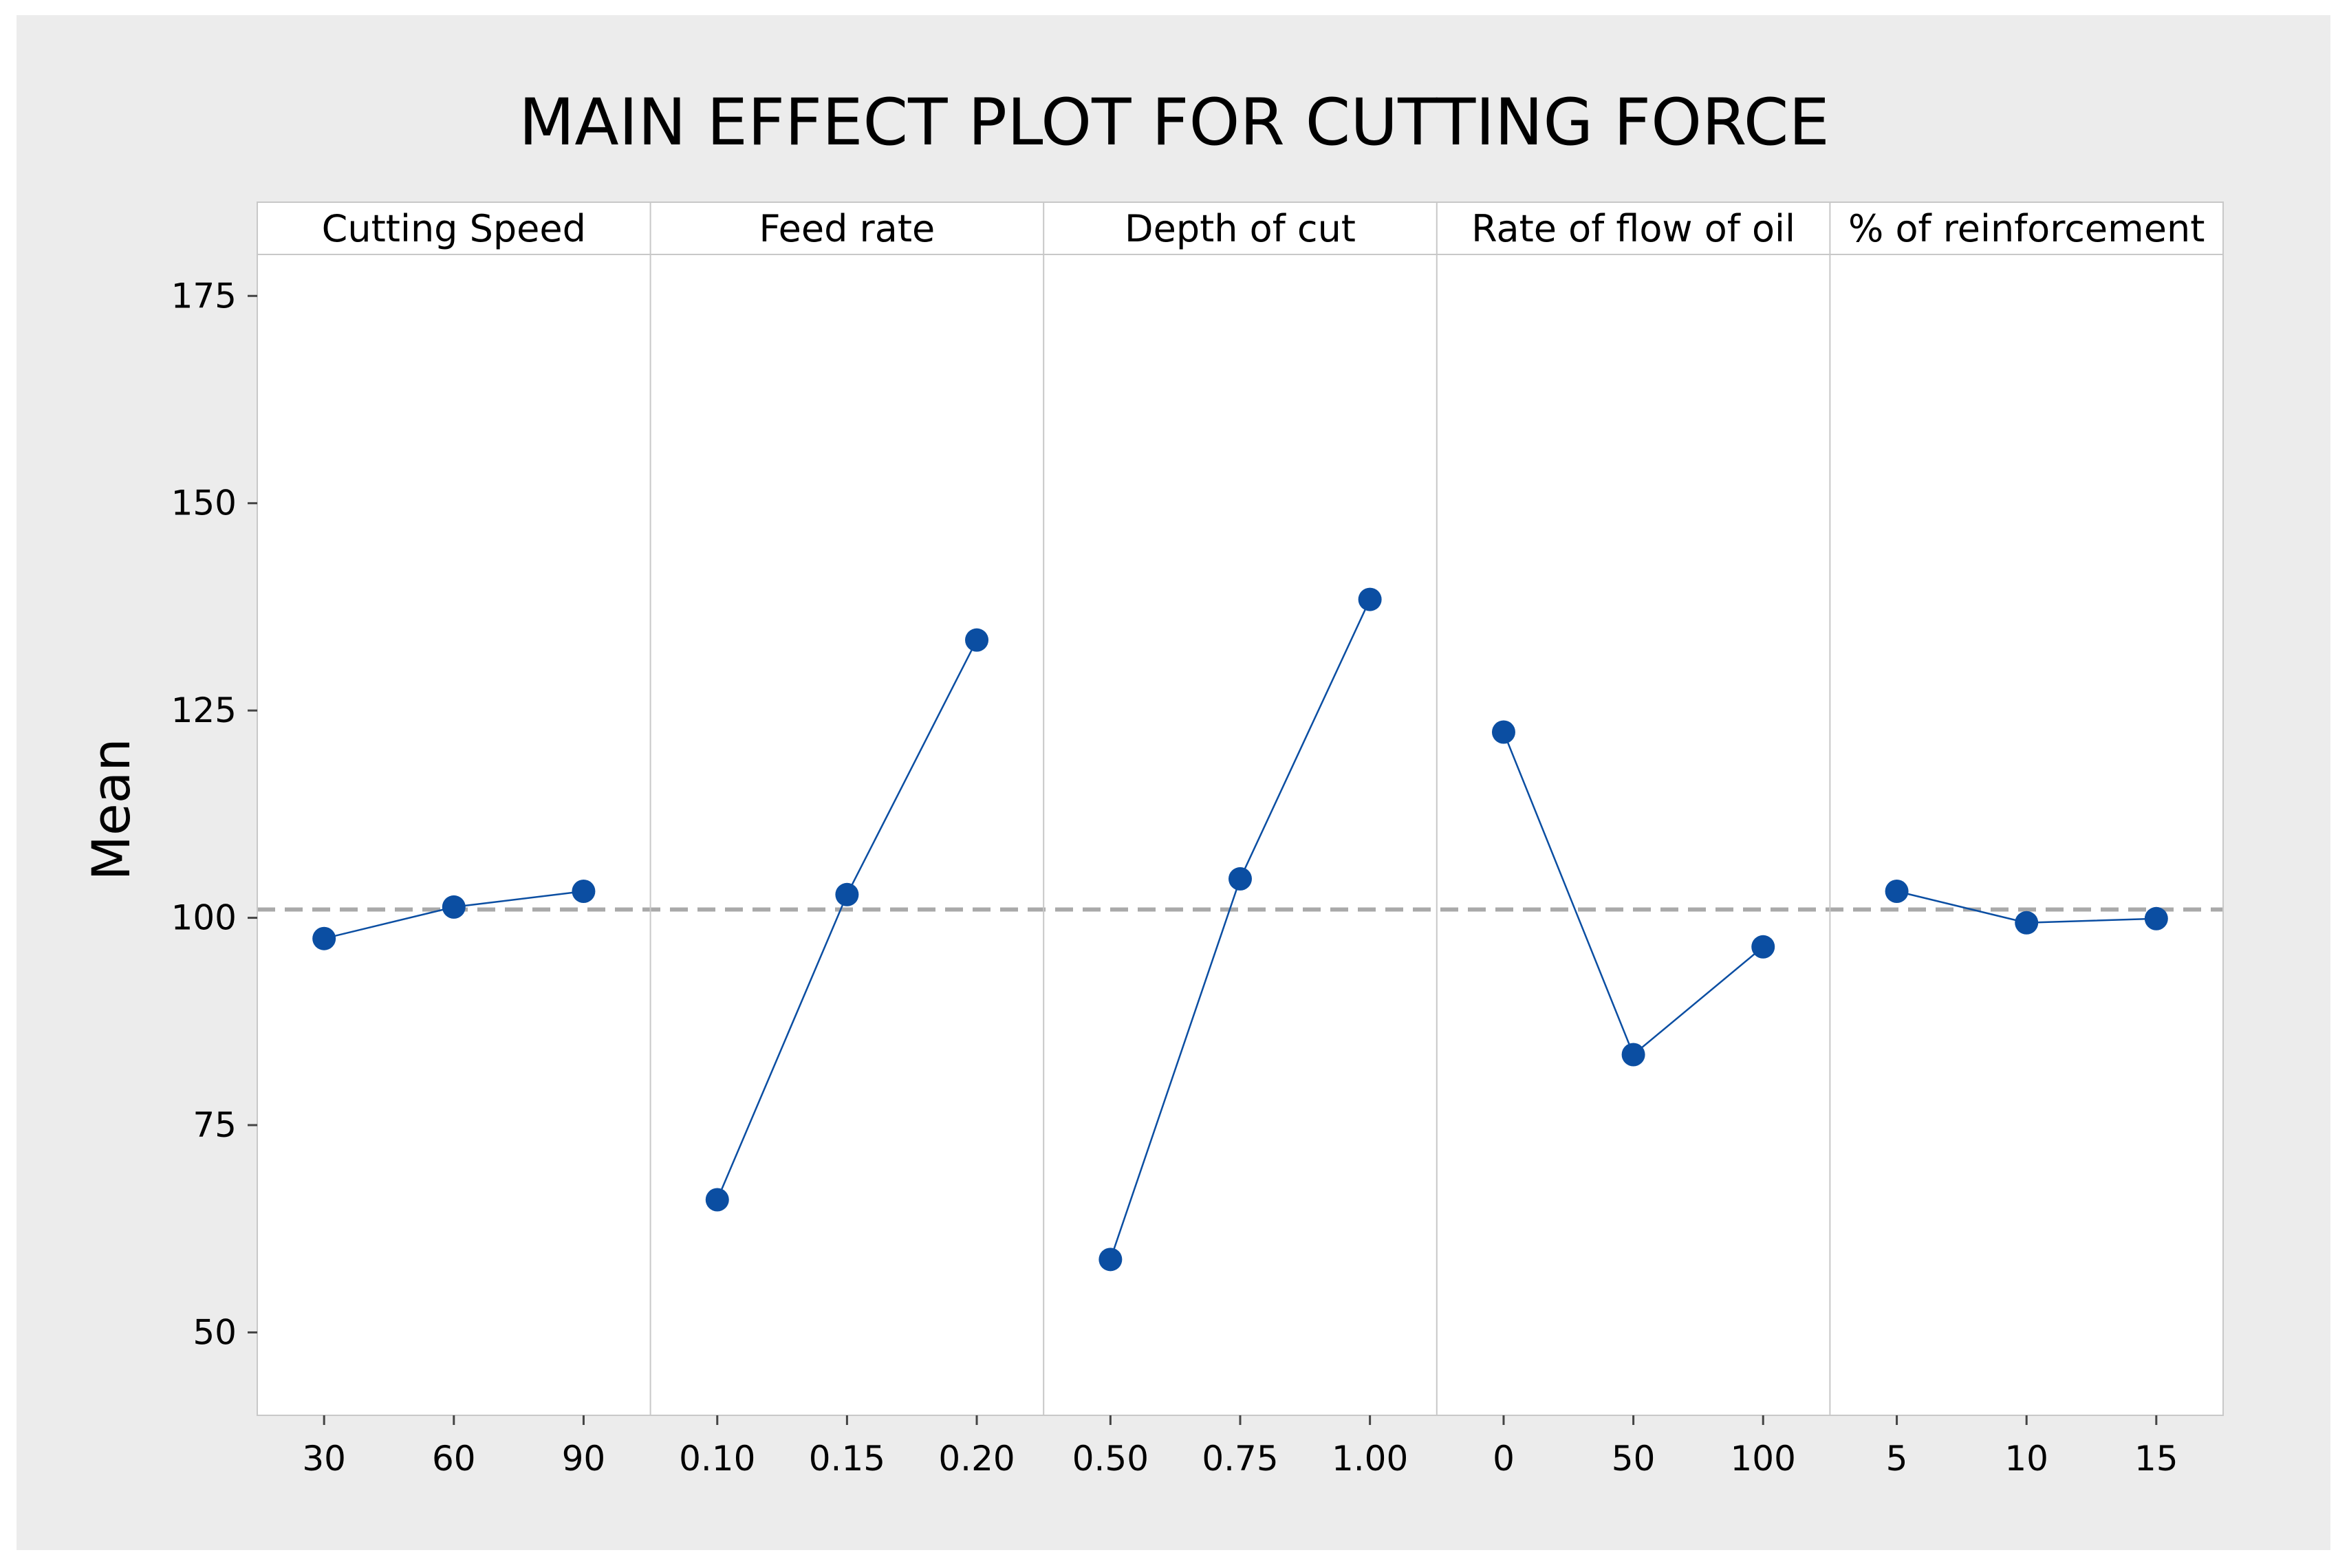  What do you see at coordinates (454, 1459) in the screenshot?
I see `x-tick-label: 60` at bounding box center [454, 1459].